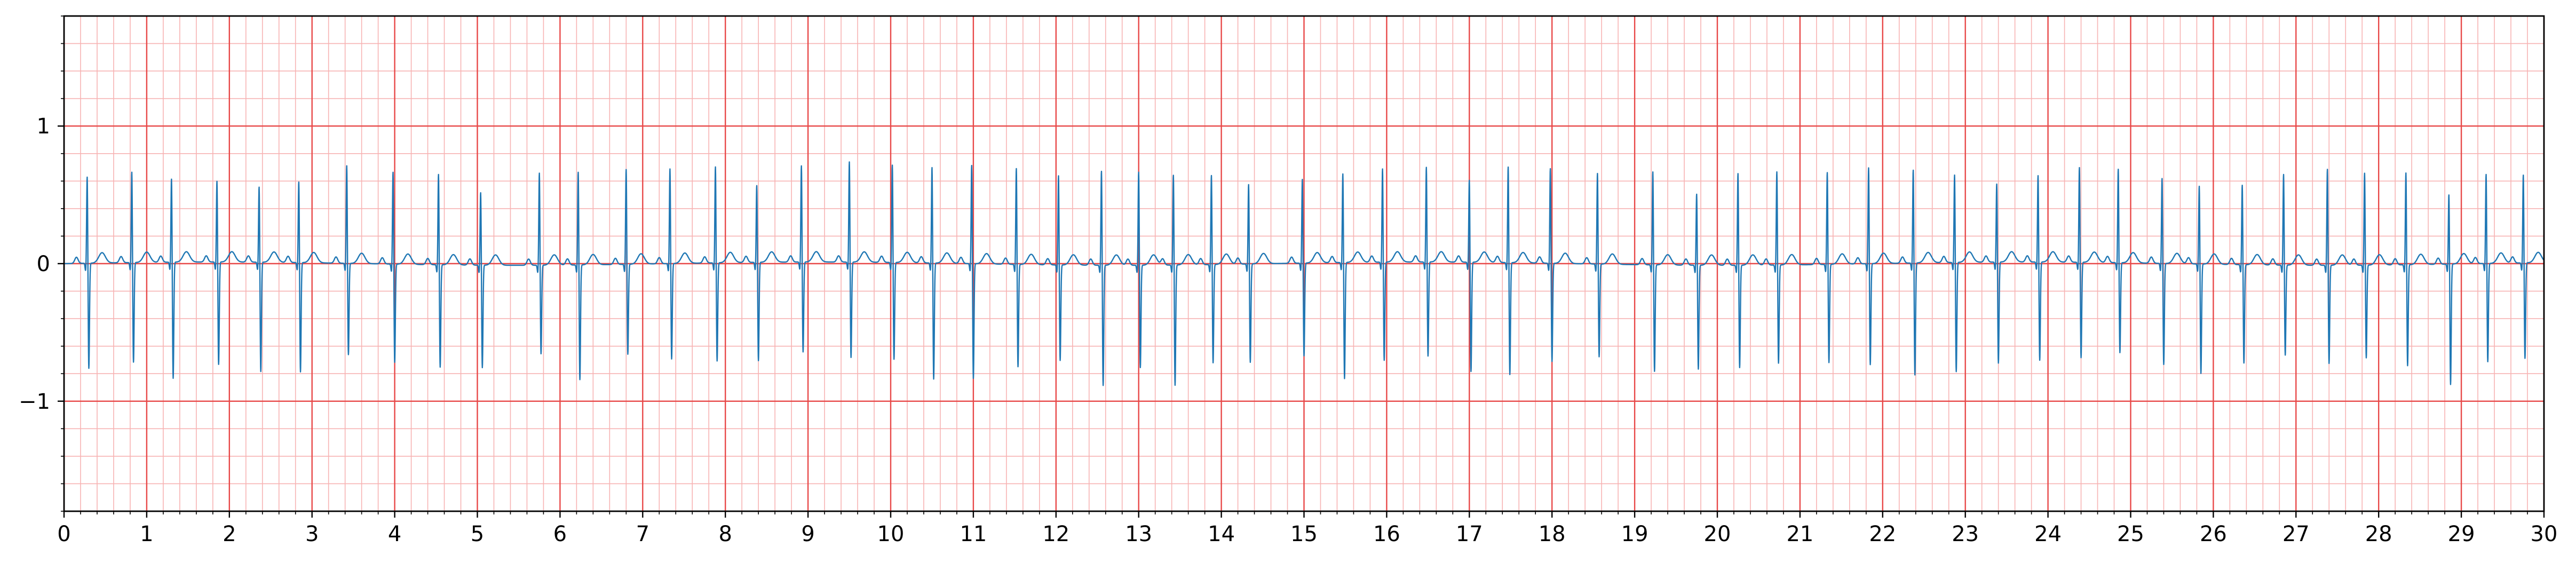 This screenshot has width=2576, height=563. What do you see at coordinates (312, 534) in the screenshot?
I see `x-tick-label: 3` at bounding box center [312, 534].